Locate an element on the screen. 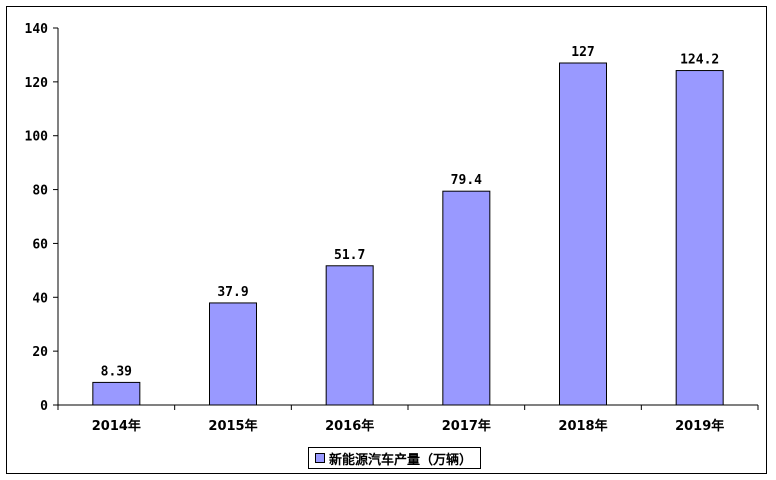  data-label: 37.9 is located at coordinates (232, 292).